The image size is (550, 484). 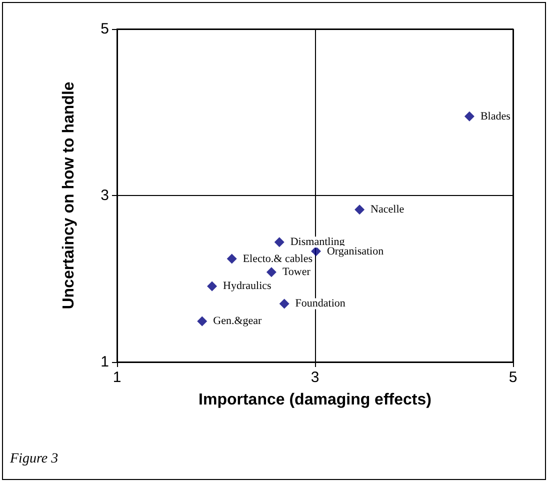 I want to click on annotation: Electo.& cables, so click(x=277, y=258).